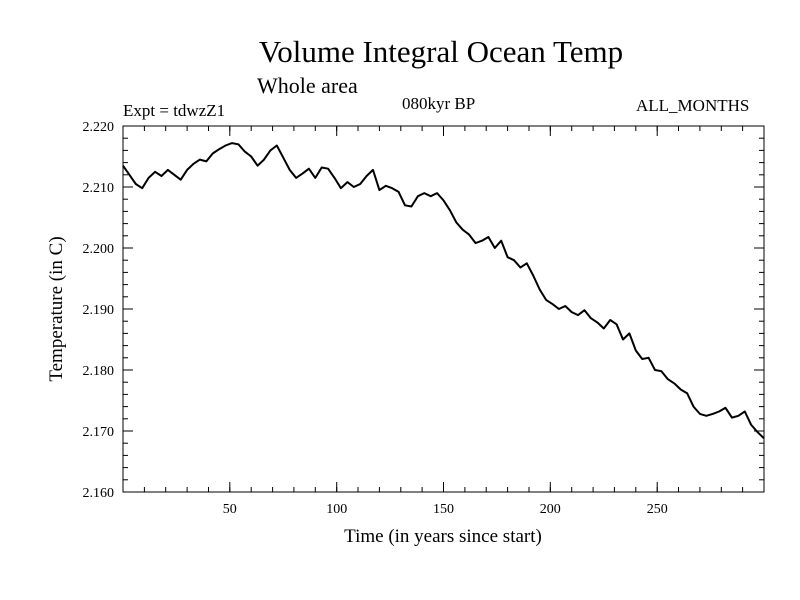 The width and height of the screenshot is (800, 600). What do you see at coordinates (693, 105) in the screenshot?
I see `months-label: ALL_MONTHS` at bounding box center [693, 105].